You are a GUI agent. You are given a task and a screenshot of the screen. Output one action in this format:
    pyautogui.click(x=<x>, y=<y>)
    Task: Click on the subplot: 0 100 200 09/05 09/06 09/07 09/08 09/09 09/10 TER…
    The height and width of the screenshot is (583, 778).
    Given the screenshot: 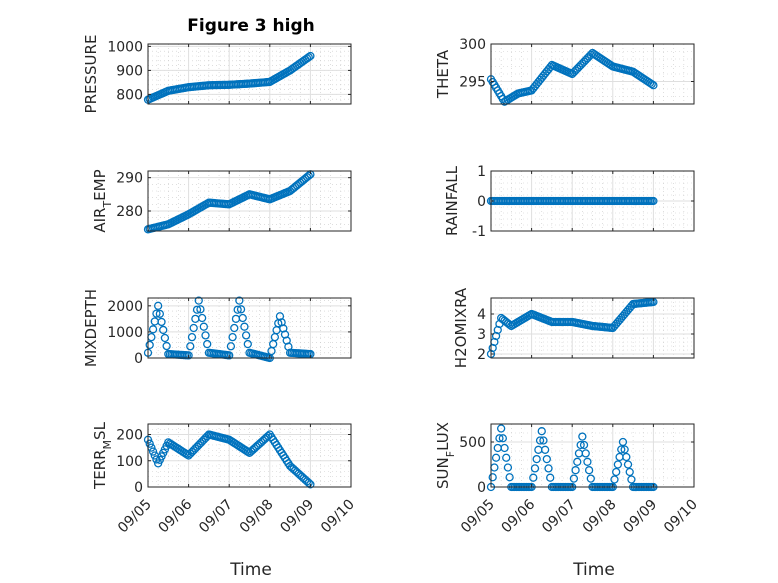 What is the action you would take?
    pyautogui.click(x=224, y=478)
    